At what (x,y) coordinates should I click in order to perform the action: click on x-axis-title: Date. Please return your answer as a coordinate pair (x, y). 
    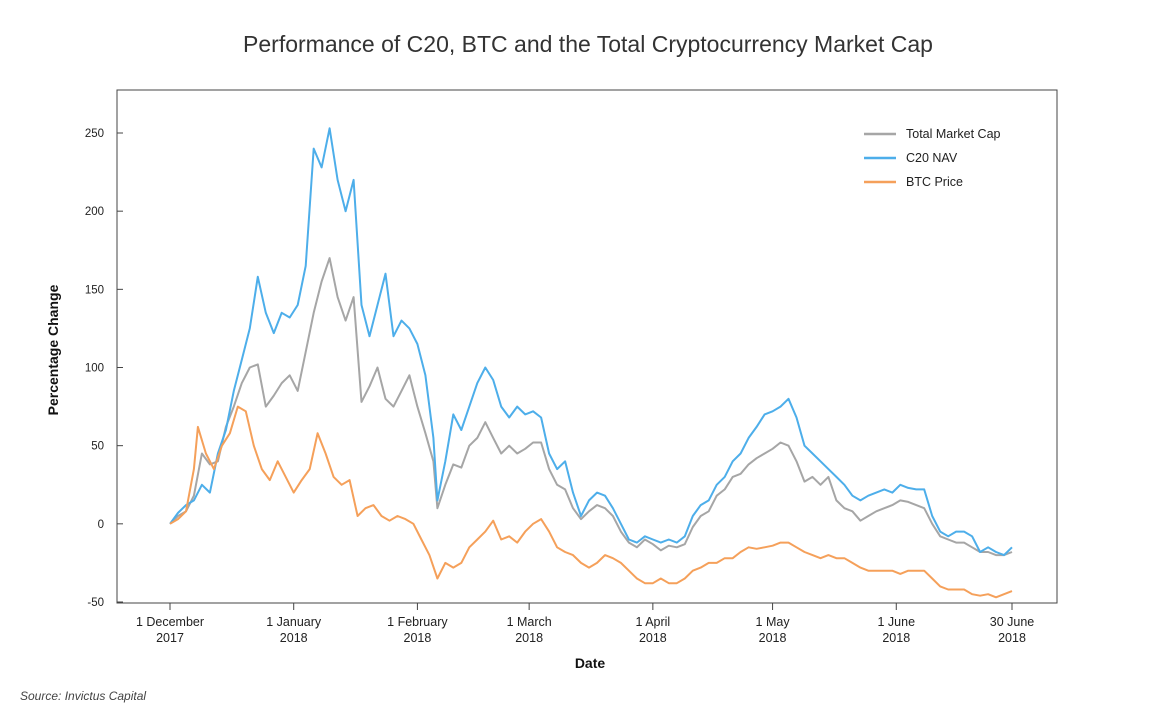
    Looking at the image, I should click on (590, 663).